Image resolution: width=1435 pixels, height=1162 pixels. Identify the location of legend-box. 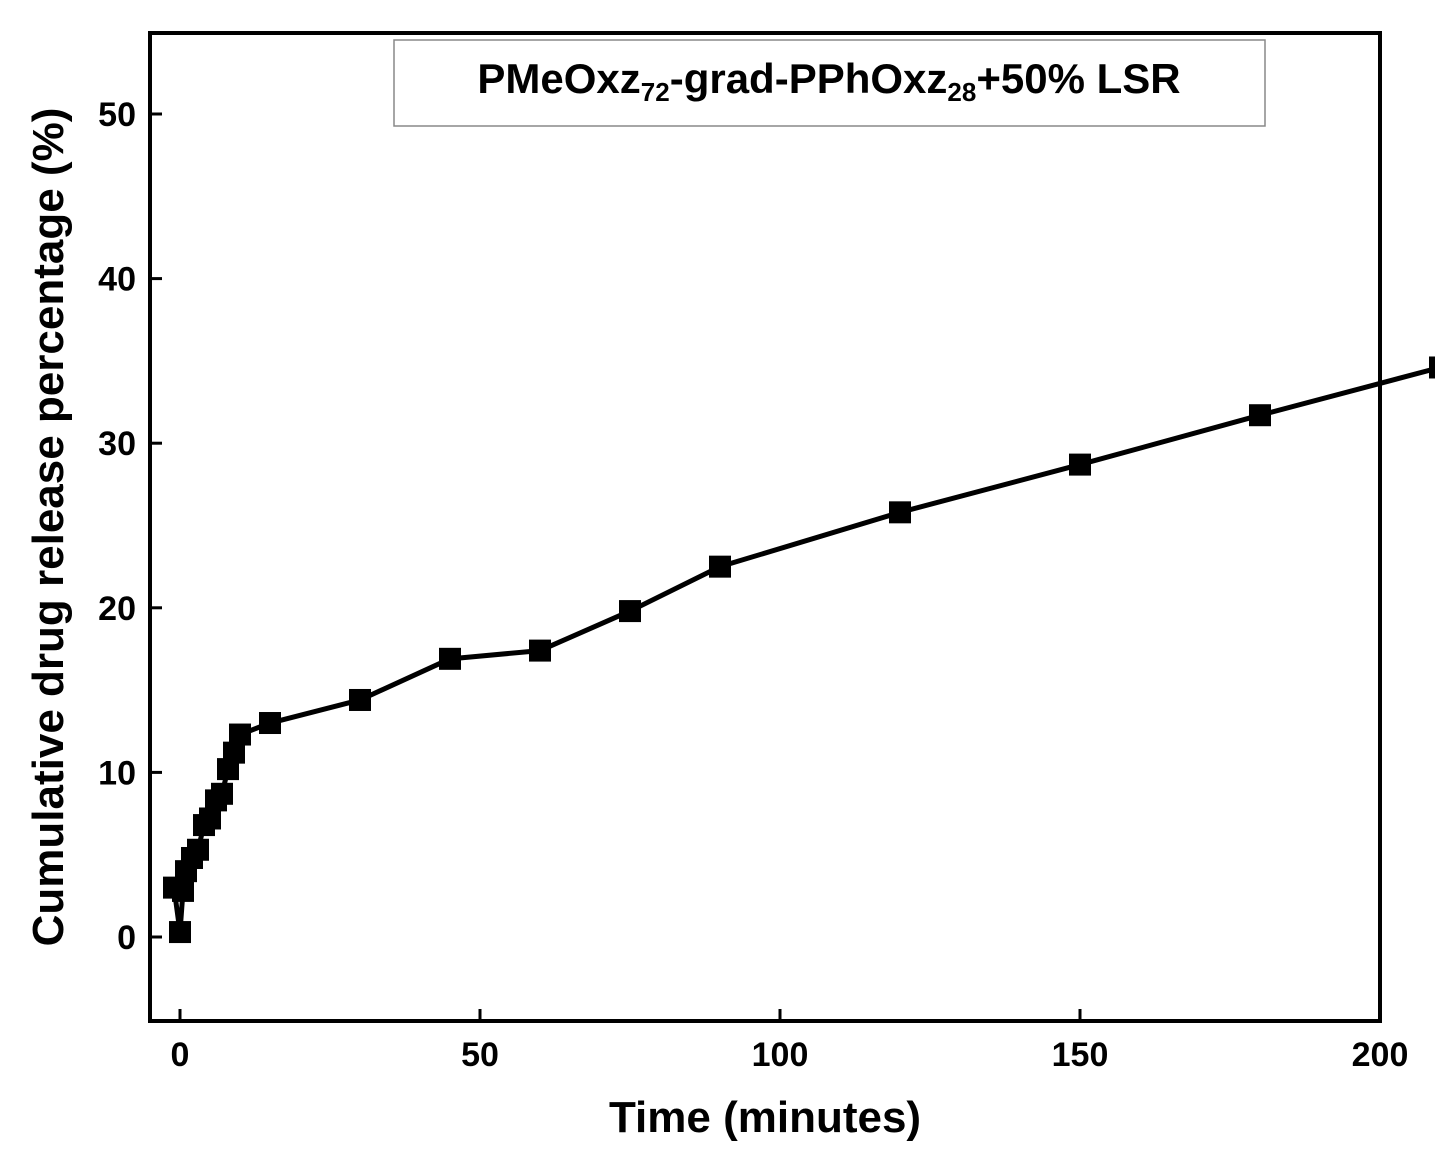
(829, 83).